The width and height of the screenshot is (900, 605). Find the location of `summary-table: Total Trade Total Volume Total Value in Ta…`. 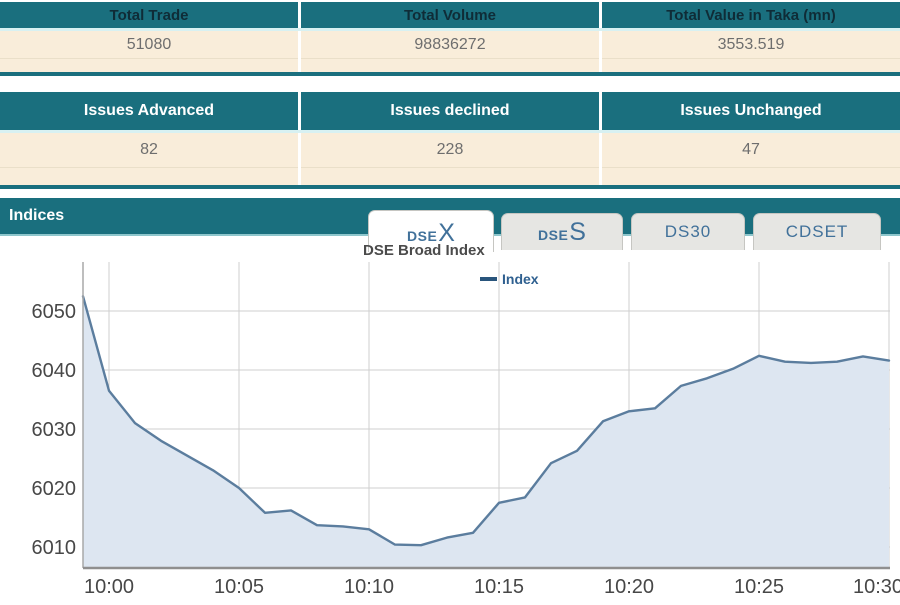

summary-table: Total Trade Total Volume Total Value in Ta… is located at coordinates (450, 39).